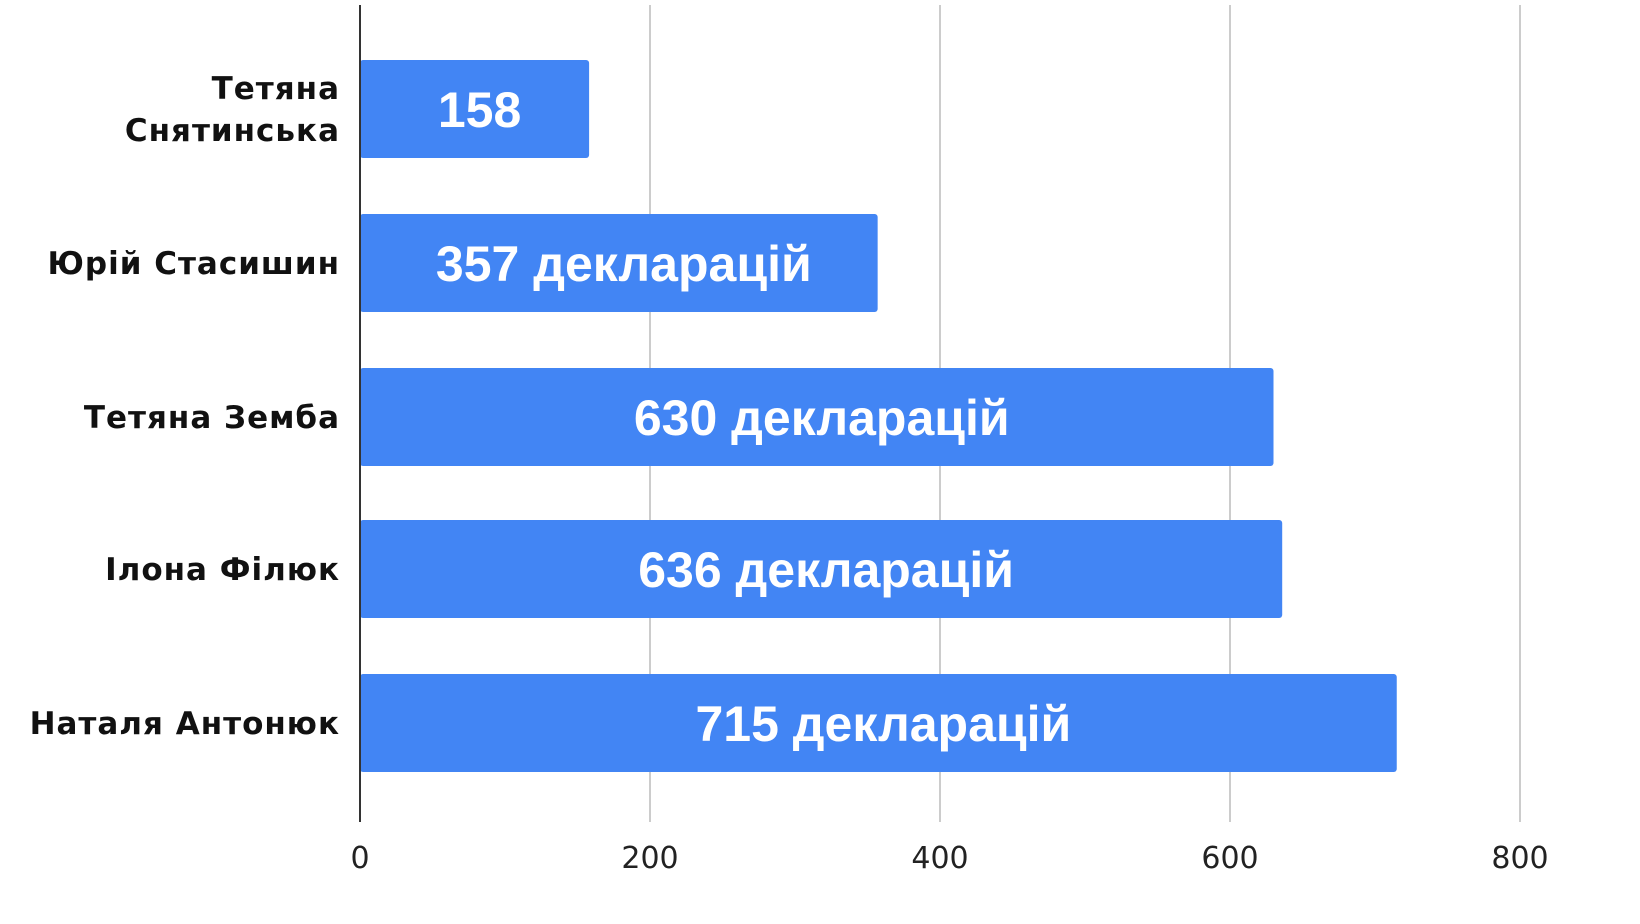 The width and height of the screenshot is (1640, 924). Describe the element at coordinates (1519, 858) in the screenshot. I see `x-tick-label-800: 800` at that location.